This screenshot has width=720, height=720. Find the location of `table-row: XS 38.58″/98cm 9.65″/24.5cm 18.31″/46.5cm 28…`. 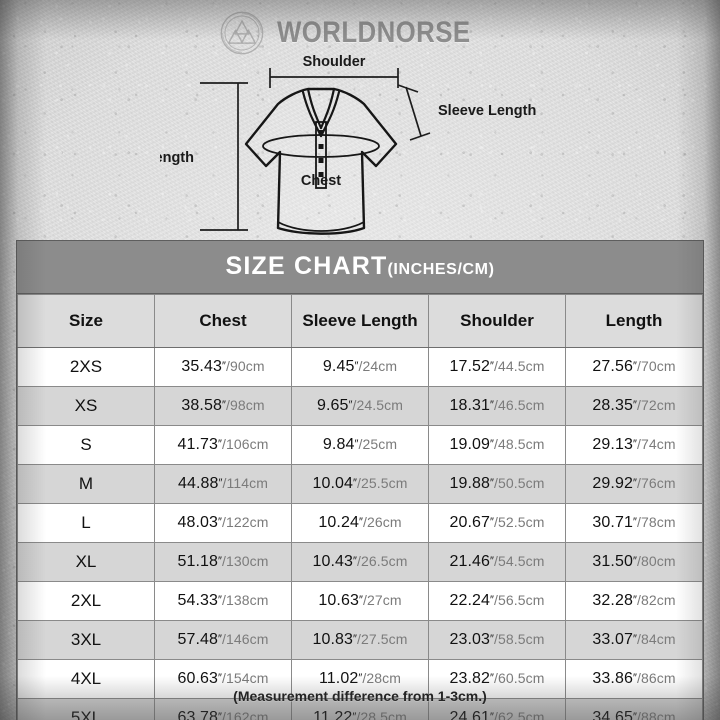

table-row: XS 38.58″/98cm 9.65″/24.5cm 18.31″/46.5cm 28… is located at coordinates (360, 406).